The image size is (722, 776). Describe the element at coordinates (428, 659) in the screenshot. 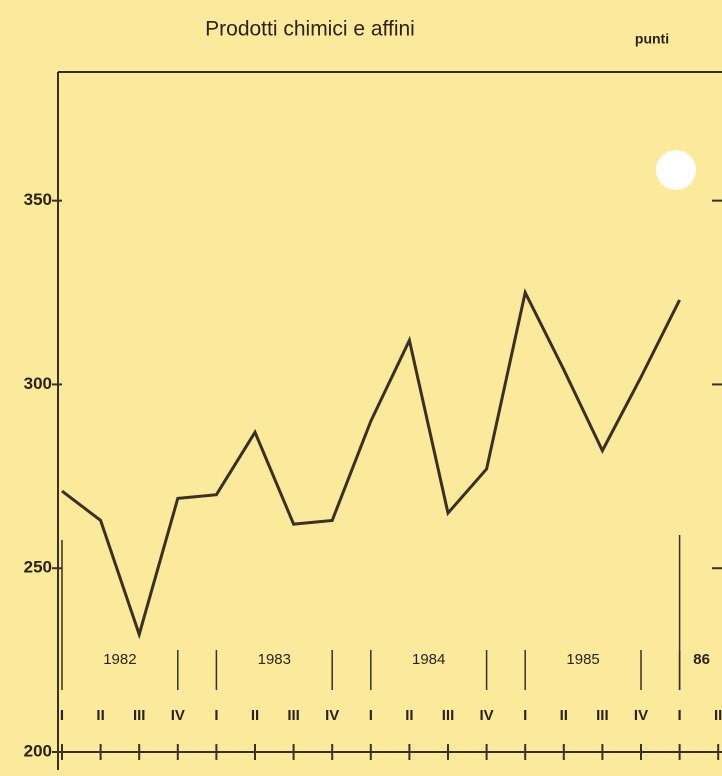

I see `year-label: 1984` at that location.